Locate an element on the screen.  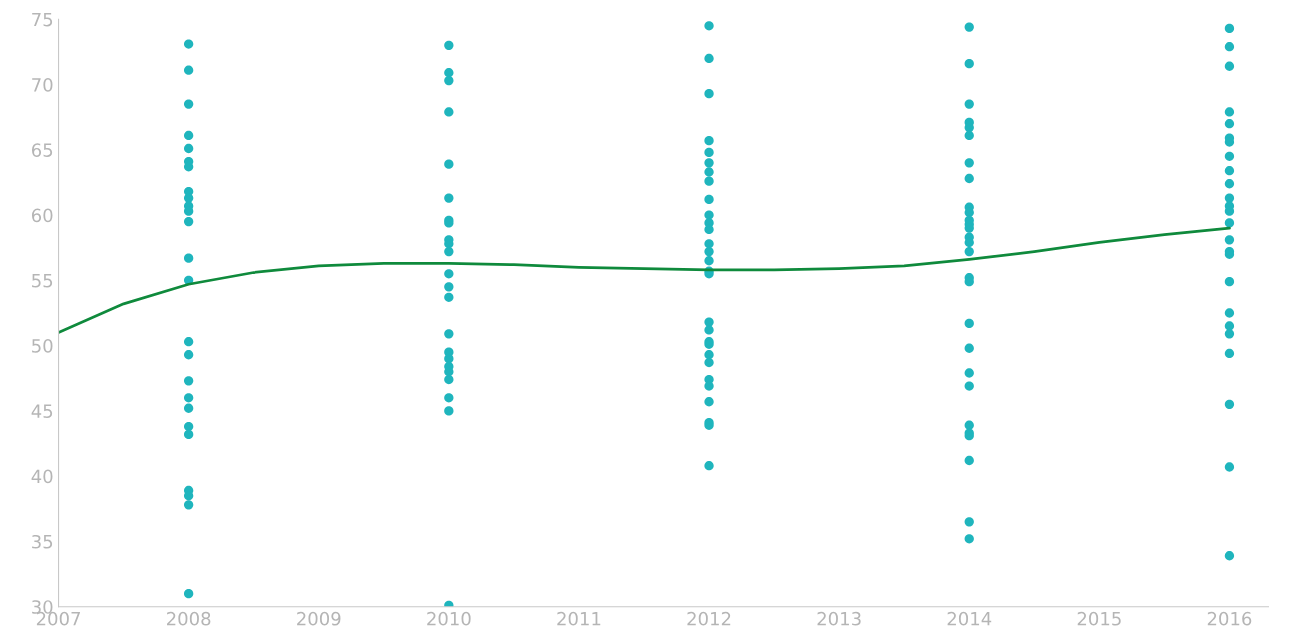
y-tick-label: 60 is located at coordinates (42, 215).